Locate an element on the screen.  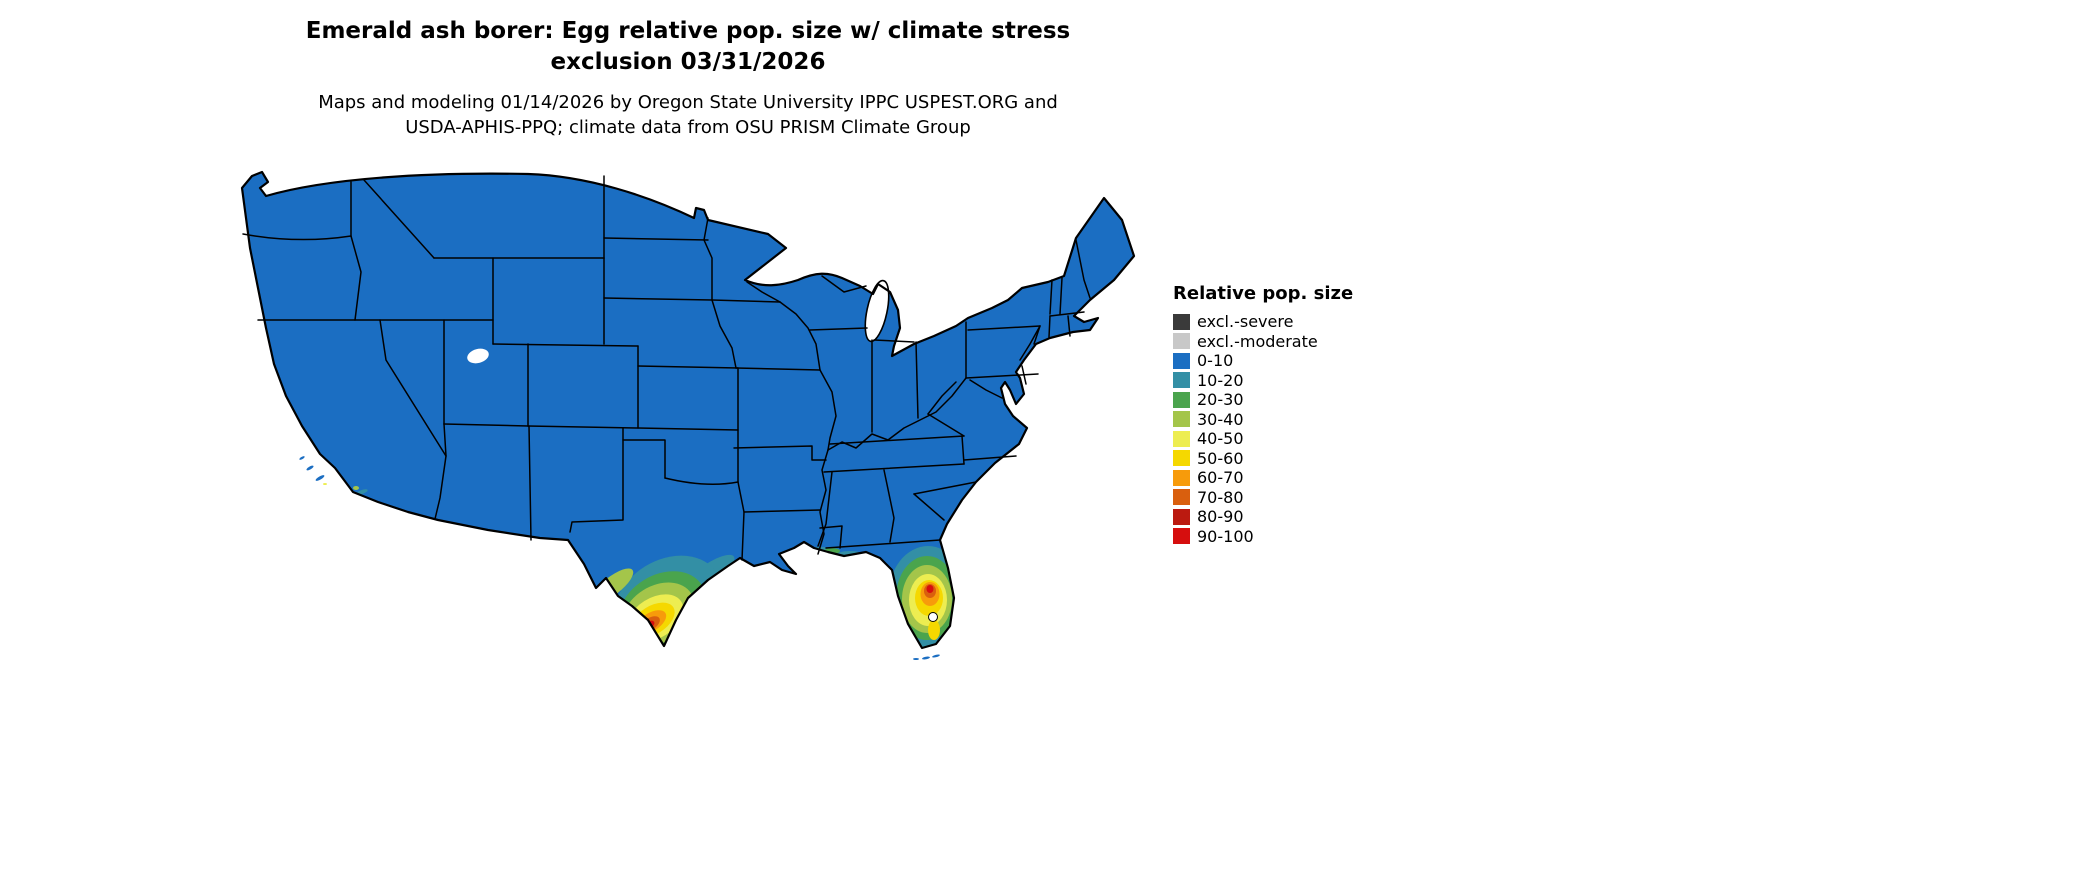
border-al-ga is located at coordinates (889, 506).